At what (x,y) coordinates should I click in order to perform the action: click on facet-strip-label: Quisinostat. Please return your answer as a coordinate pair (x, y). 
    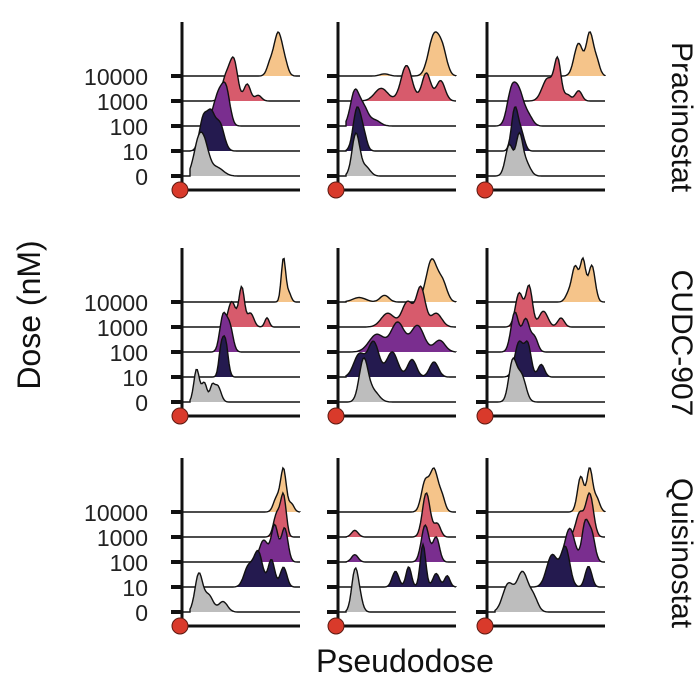
    Looking at the image, I should click on (681, 553).